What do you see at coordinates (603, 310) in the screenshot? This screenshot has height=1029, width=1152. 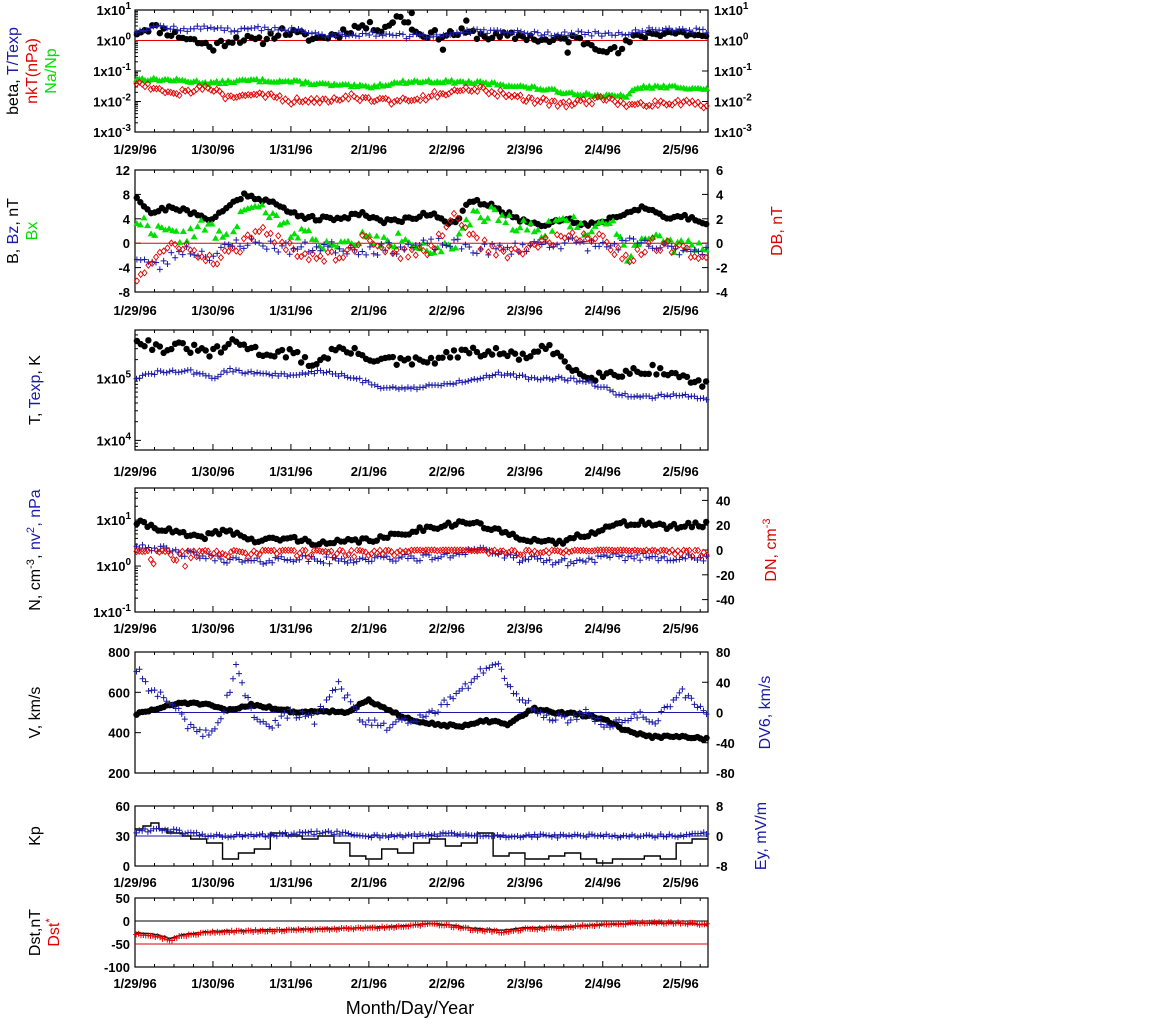 I see `x-tick-label: 2/4/96` at bounding box center [603, 310].